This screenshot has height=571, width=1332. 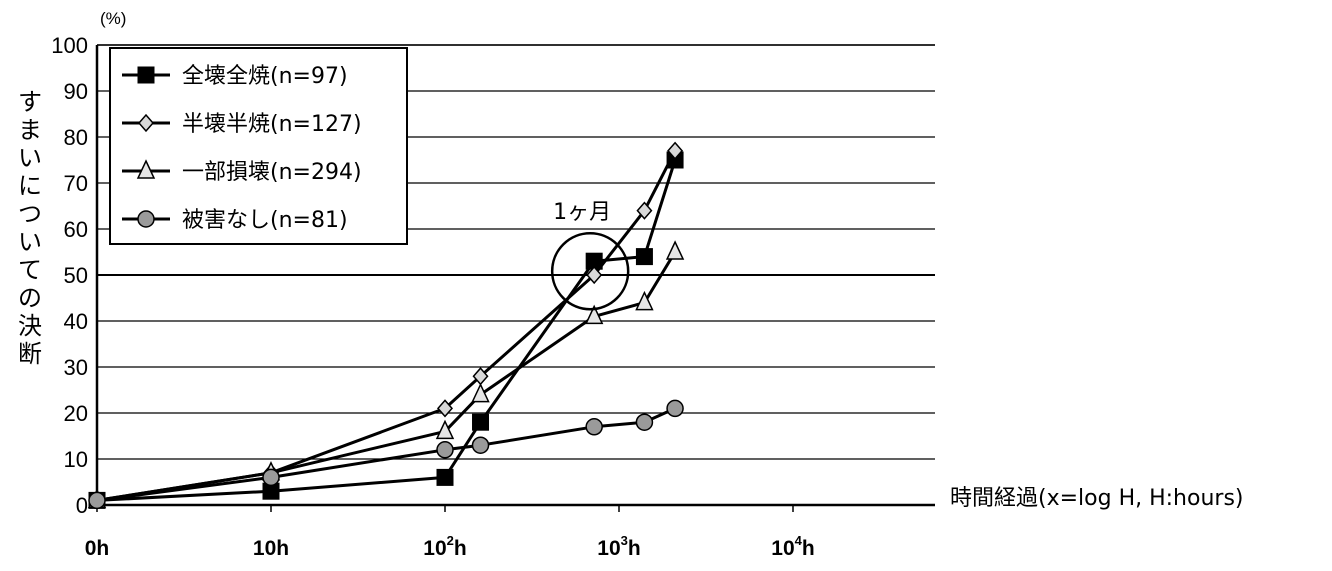 I want to click on x-tick-label: 0h, so click(x=97, y=548).